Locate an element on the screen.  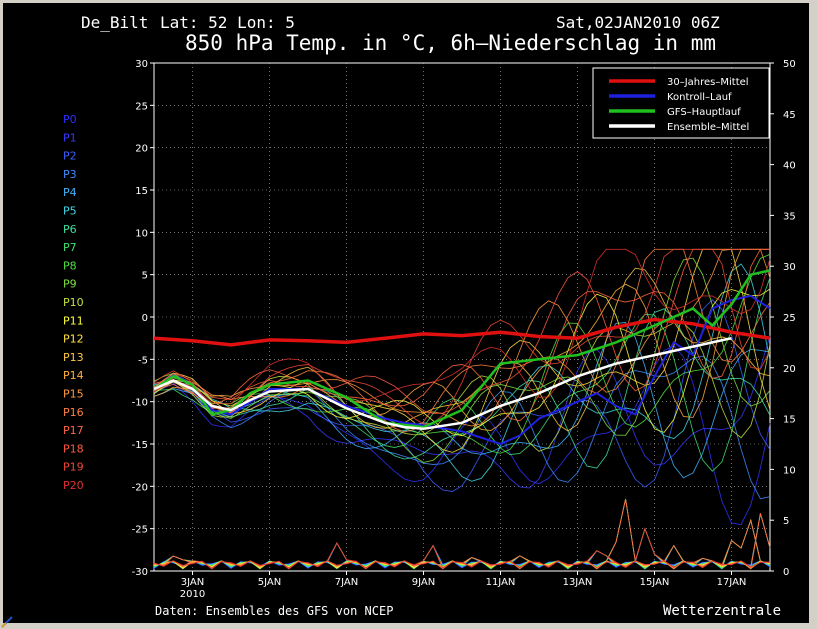
precip-lines is located at coordinates (462, 534).